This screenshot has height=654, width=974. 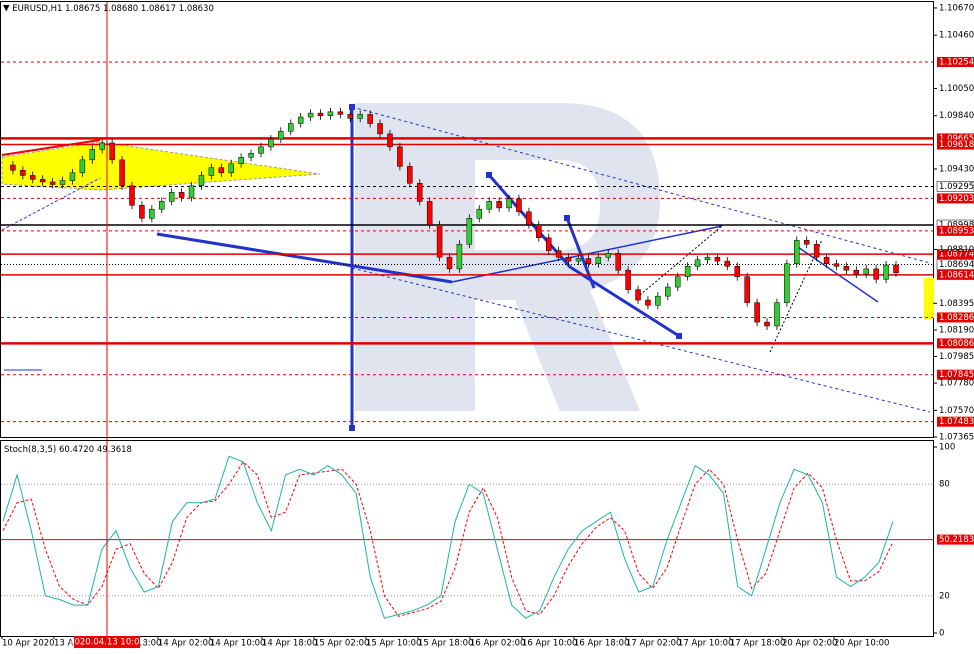 I want to click on crosshair-time-box, so click(x=107, y=642).